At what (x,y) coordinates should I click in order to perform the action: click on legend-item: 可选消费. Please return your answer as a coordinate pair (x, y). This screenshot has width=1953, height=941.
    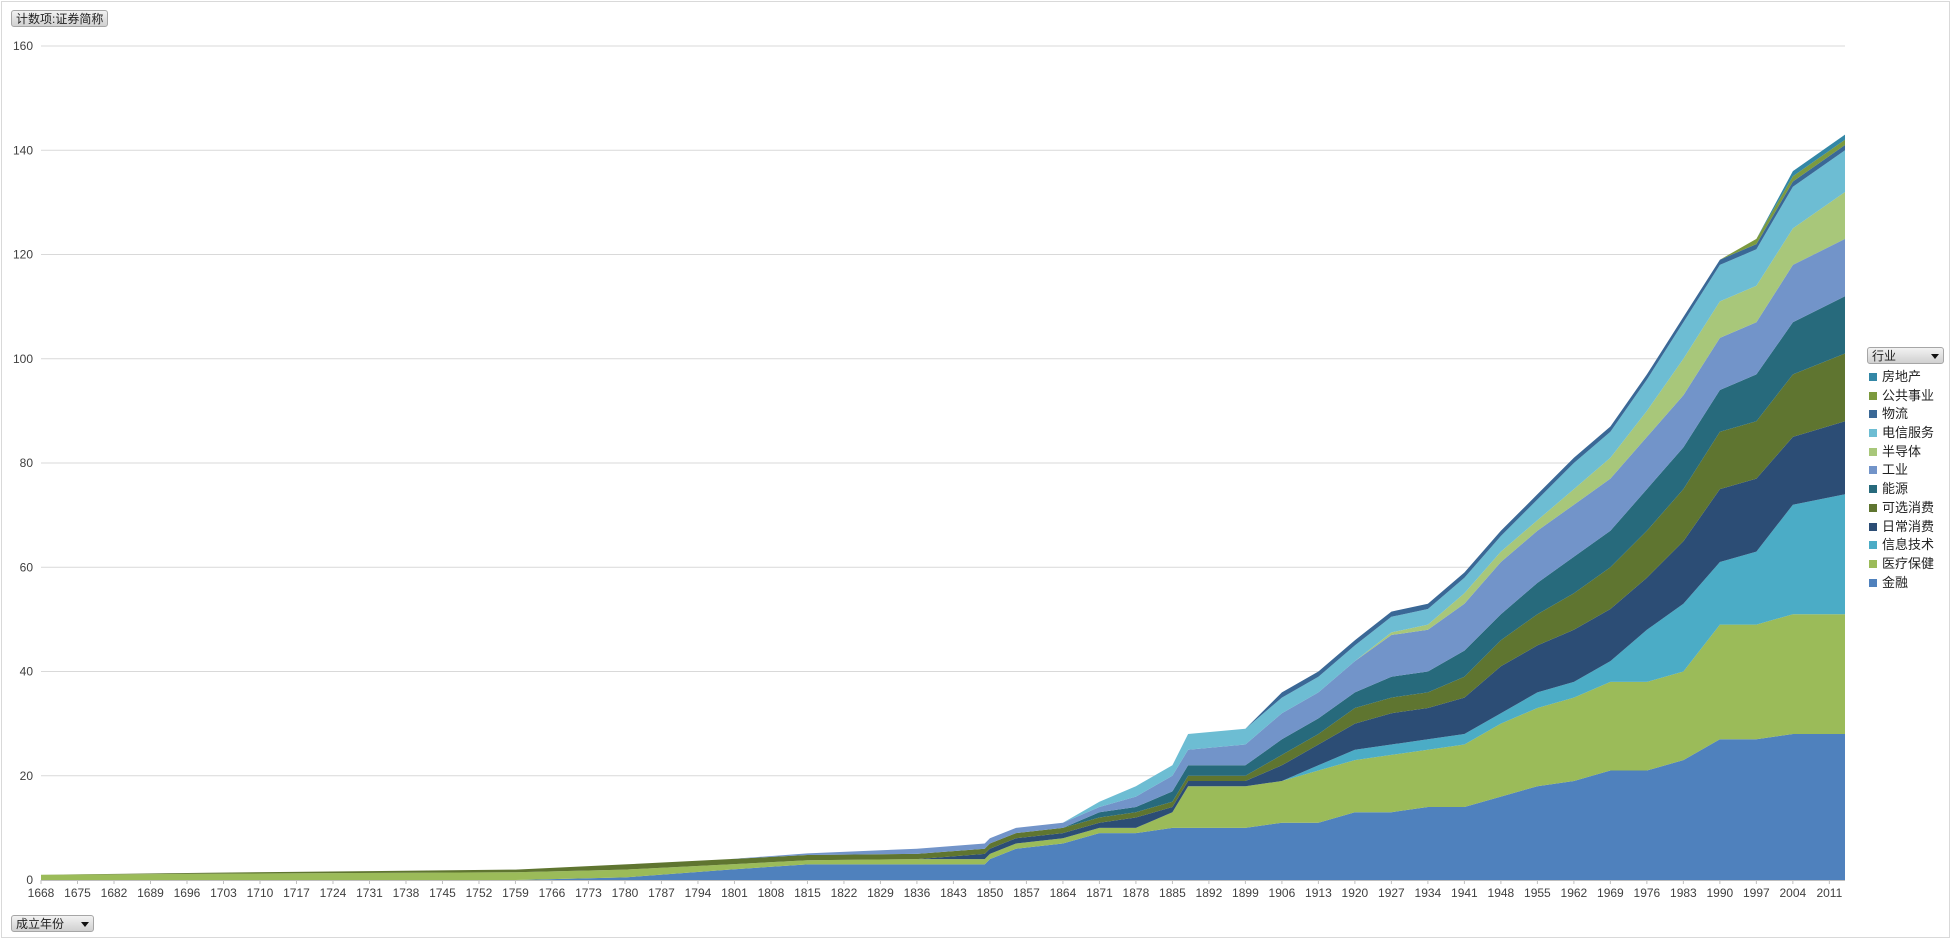
    Looking at the image, I should click on (1910, 508).